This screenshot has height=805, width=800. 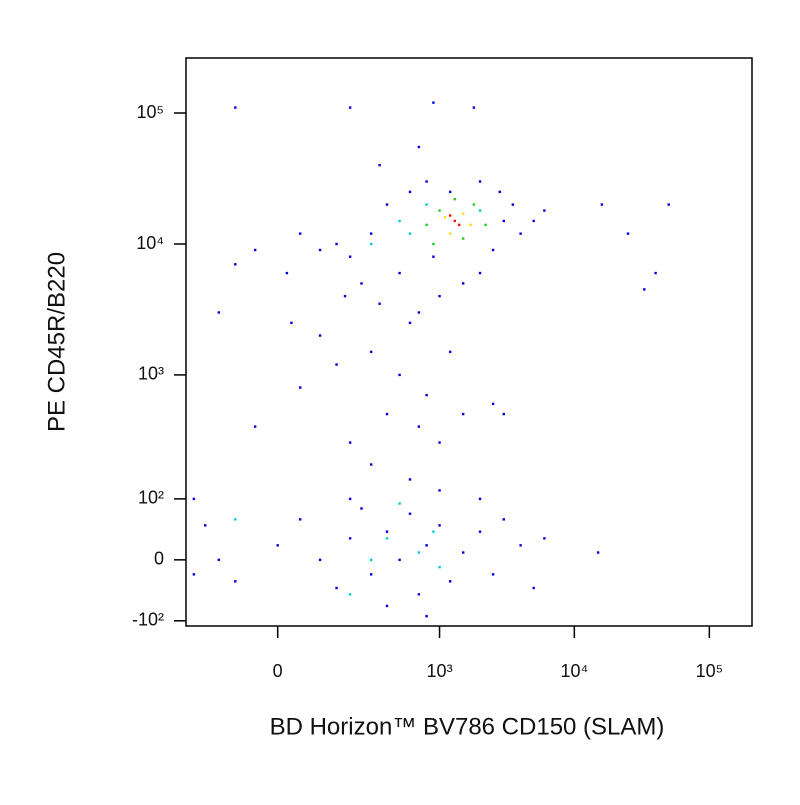 What do you see at coordinates (150, 243) in the screenshot?
I see `y-tick-label: 10⁴` at bounding box center [150, 243].